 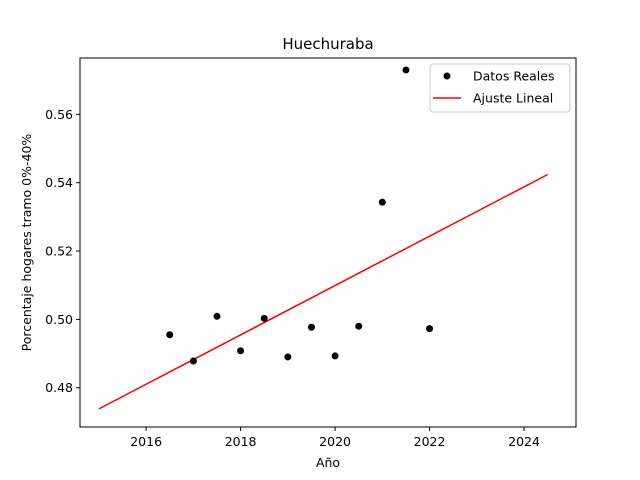 I want to click on y-tick-label-0.56: 0.56, so click(x=59, y=114).